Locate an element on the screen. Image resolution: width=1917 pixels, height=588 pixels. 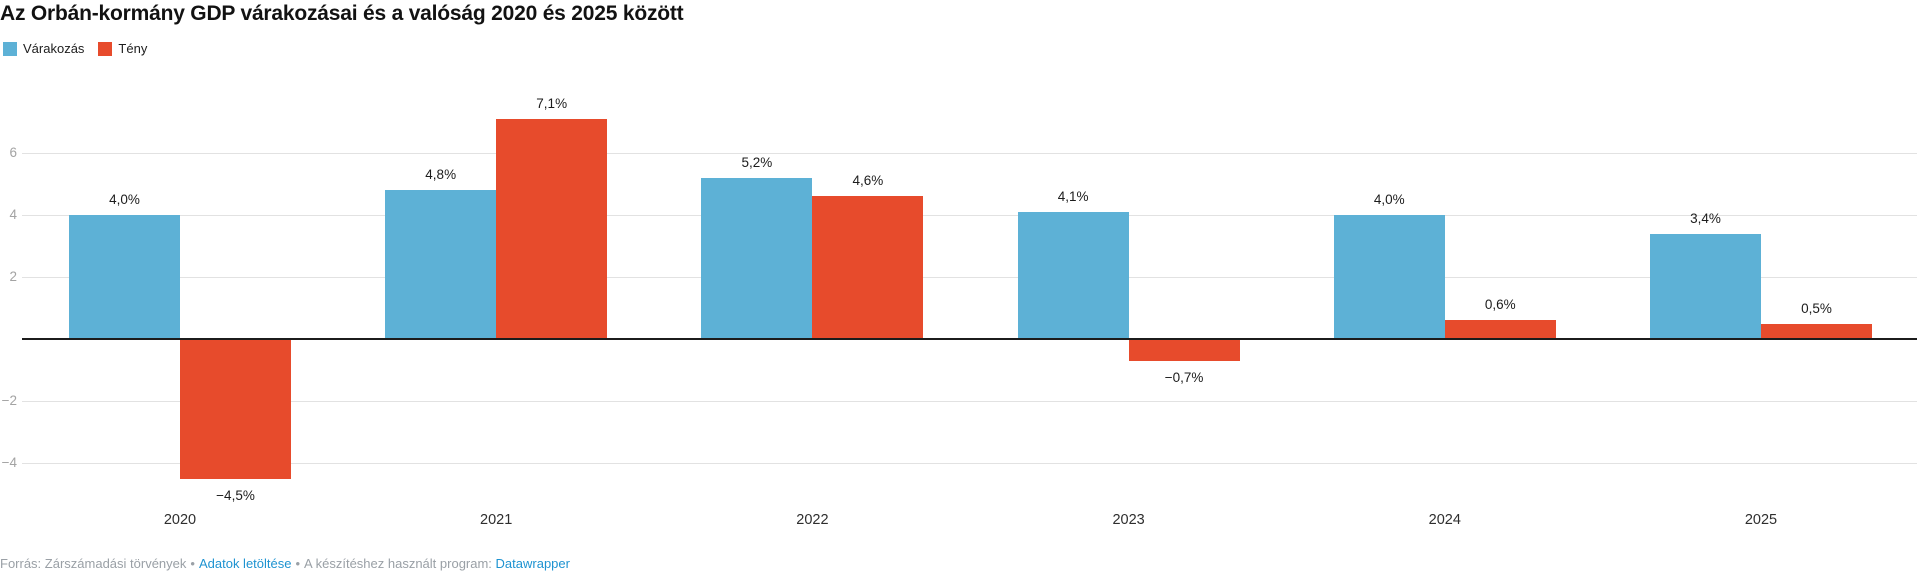
x-axis-label-2020: 2020 is located at coordinates (180, 520).